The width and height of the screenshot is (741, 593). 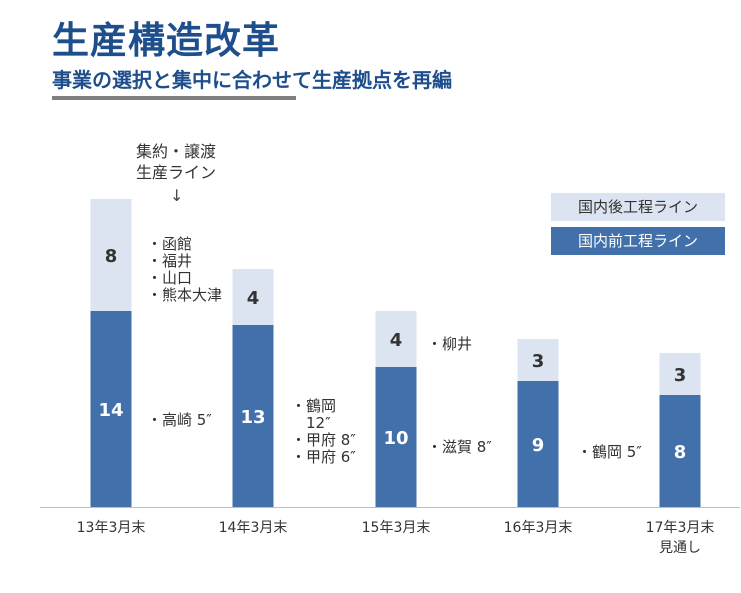 I want to click on legend-item-back-process: 国内後工程ライン, so click(x=638, y=207).